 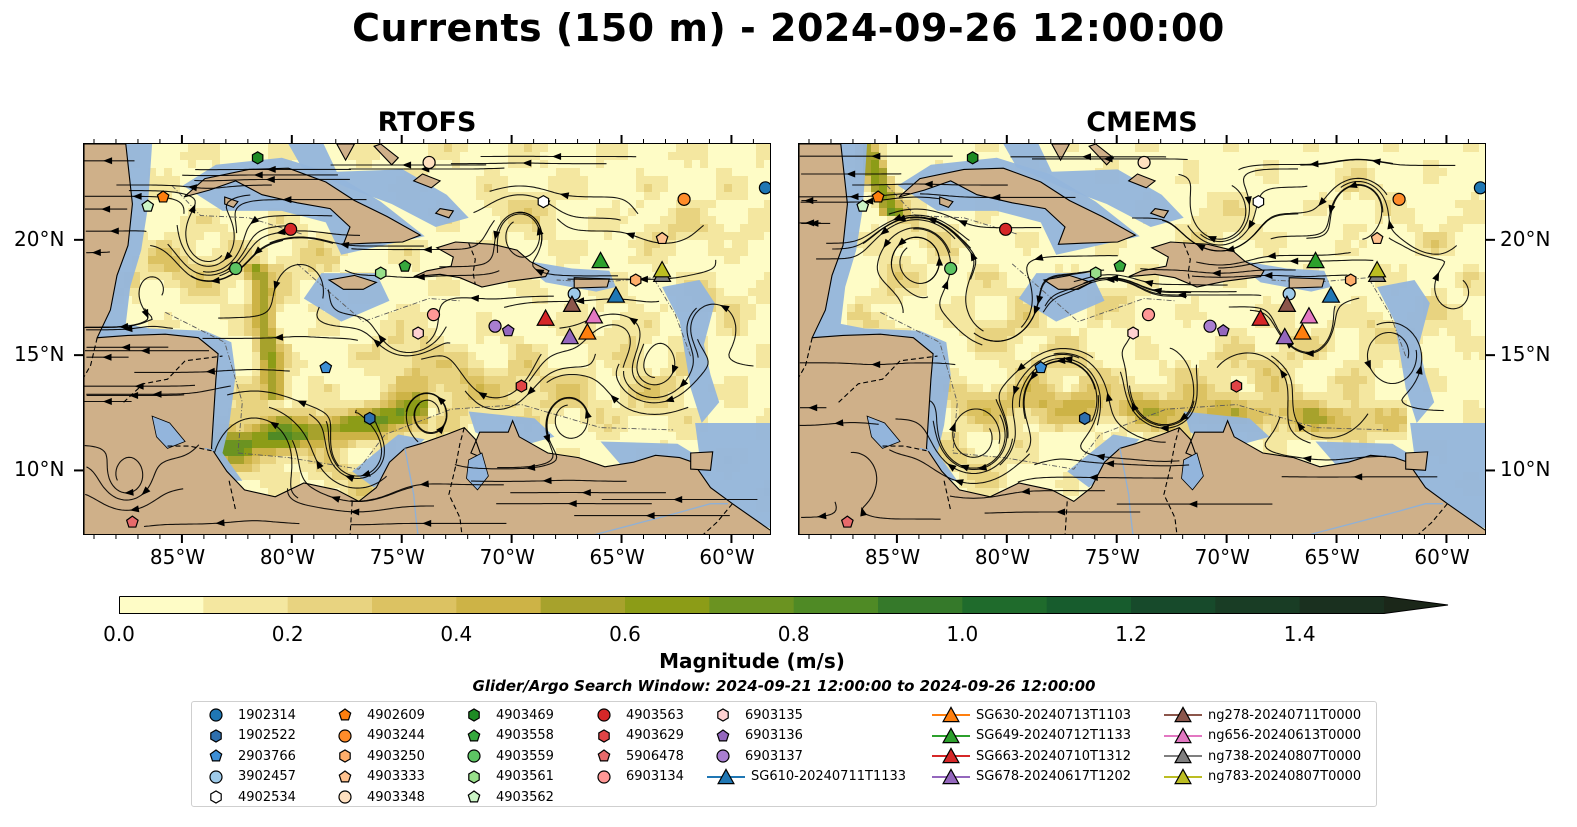 What do you see at coordinates (1054, 735) in the screenshot?
I see `legend-label: SG649-20240712T1133` at bounding box center [1054, 735].